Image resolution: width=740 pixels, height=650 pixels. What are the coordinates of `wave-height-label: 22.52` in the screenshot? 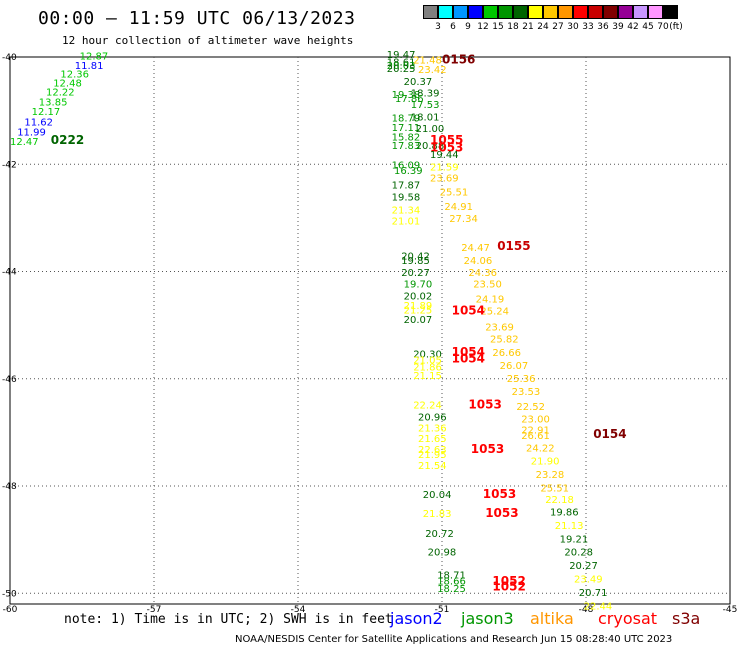 It's located at (530, 407).